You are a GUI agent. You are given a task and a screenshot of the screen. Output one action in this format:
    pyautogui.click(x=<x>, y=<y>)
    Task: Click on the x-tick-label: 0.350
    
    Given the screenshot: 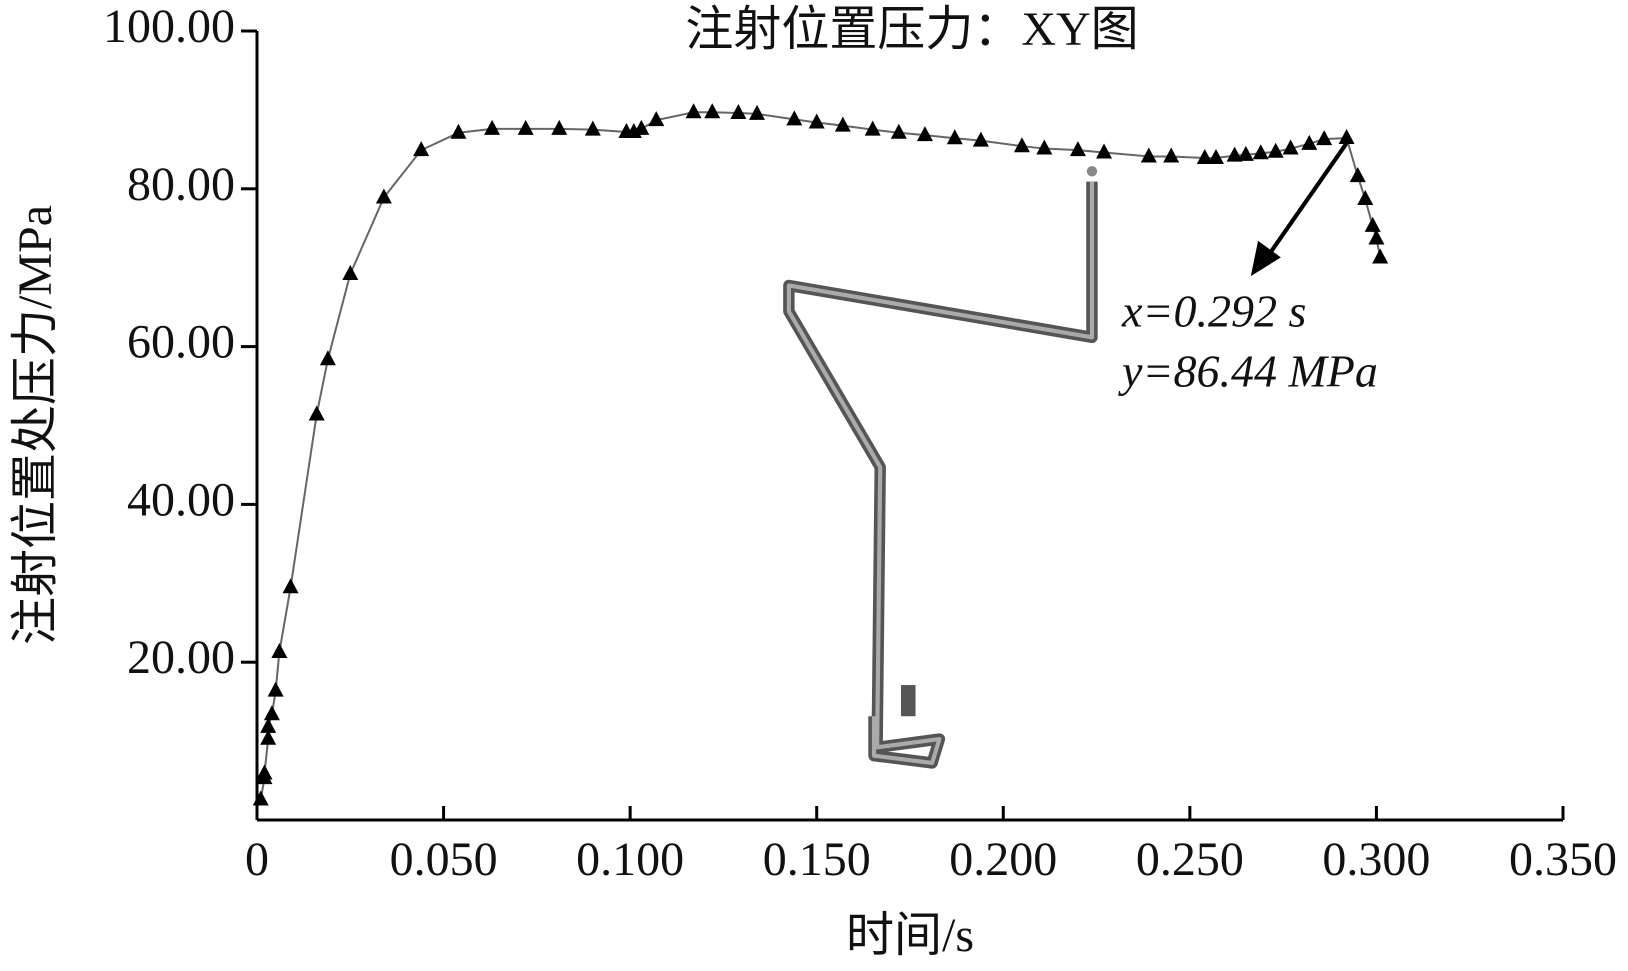 What is the action you would take?
    pyautogui.click(x=1563, y=859)
    